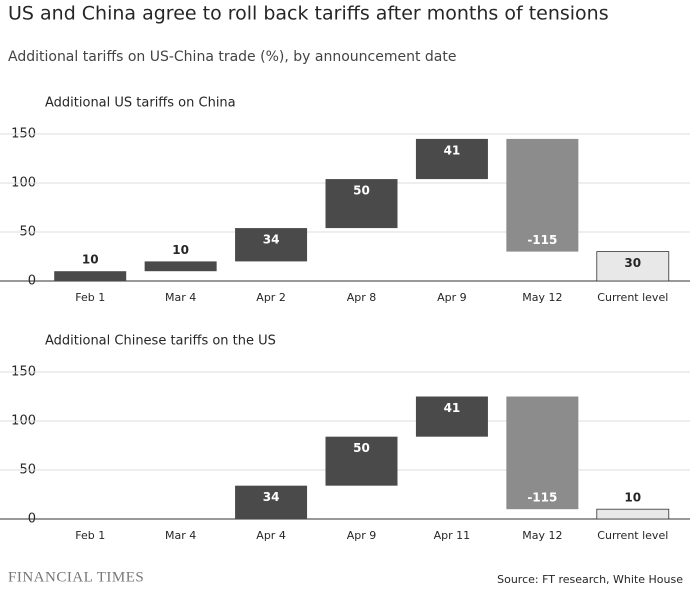 Image resolution: width=700 pixels, height=594 pixels. I want to click on source: Source: FT research, White House, so click(590, 579).